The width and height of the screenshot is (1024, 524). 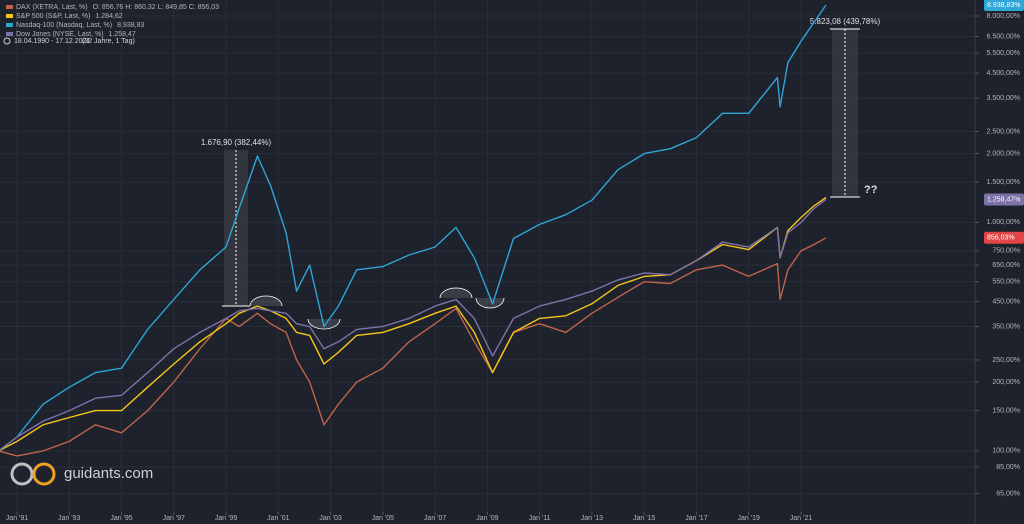 I want to click on y-tick-label: 200,00%, so click(x=1006, y=382).